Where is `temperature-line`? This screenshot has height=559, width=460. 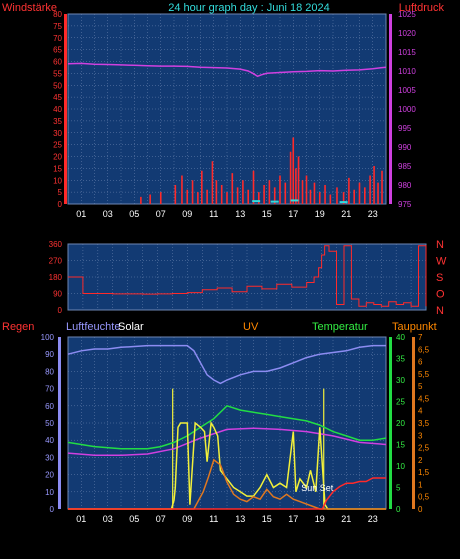 temperature-line is located at coordinates (227, 427).